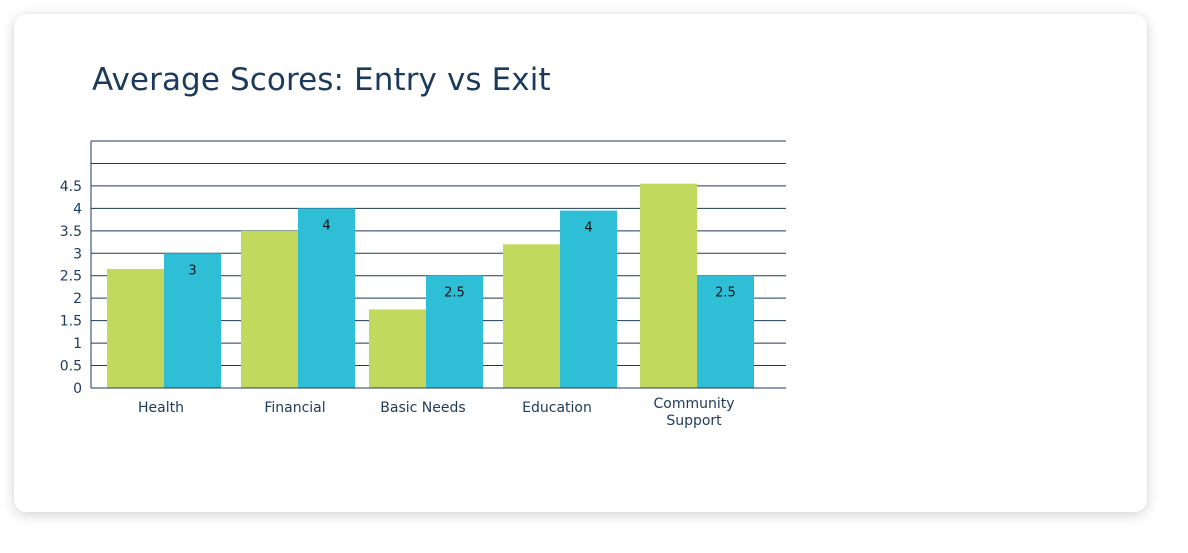 The height and width of the screenshot is (553, 1188). I want to click on x-category-label: Community Support, so click(693, 412).